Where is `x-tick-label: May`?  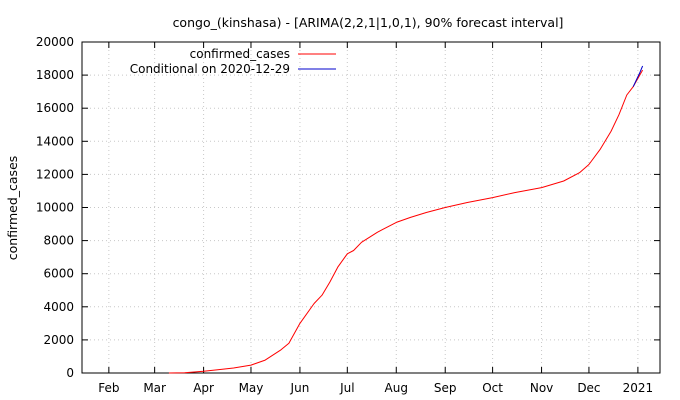
x-tick-label: May is located at coordinates (251, 388).